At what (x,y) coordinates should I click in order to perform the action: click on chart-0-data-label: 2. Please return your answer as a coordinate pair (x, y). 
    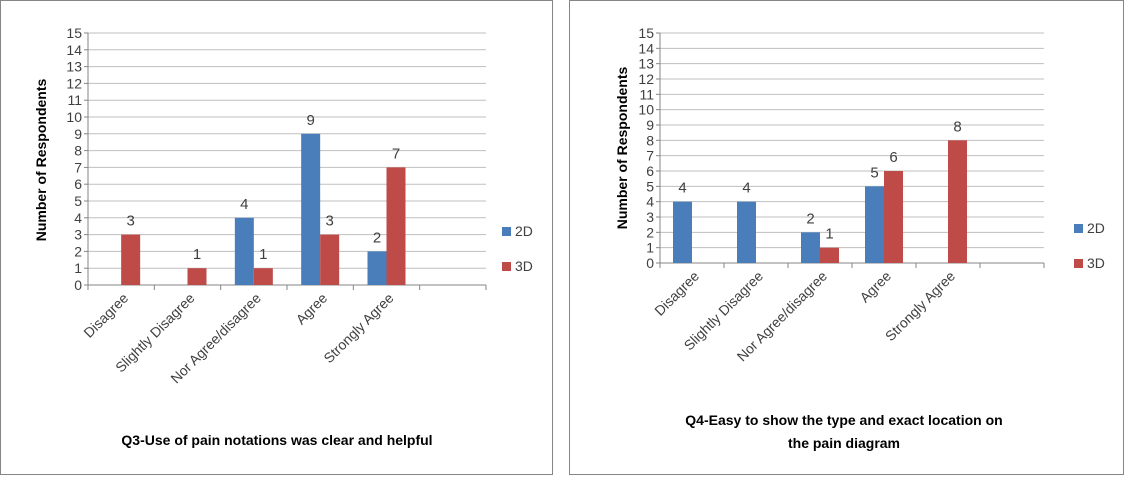
    Looking at the image, I should click on (377, 237).